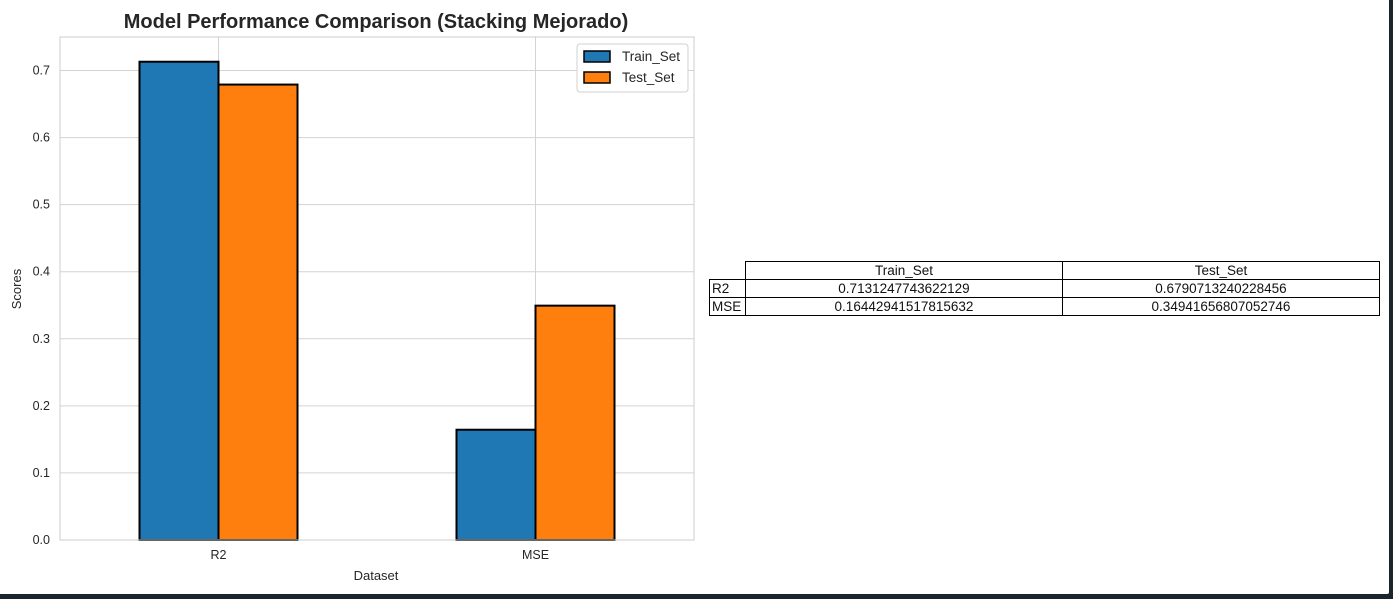  Describe the element at coordinates (41, 138) in the screenshot. I see `y-tick-label: 0.6` at that location.